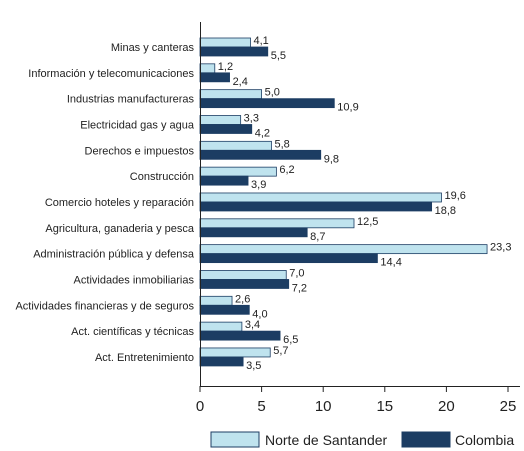 The width and height of the screenshot is (524, 451). I want to click on data-label: 5,0, so click(272, 93).